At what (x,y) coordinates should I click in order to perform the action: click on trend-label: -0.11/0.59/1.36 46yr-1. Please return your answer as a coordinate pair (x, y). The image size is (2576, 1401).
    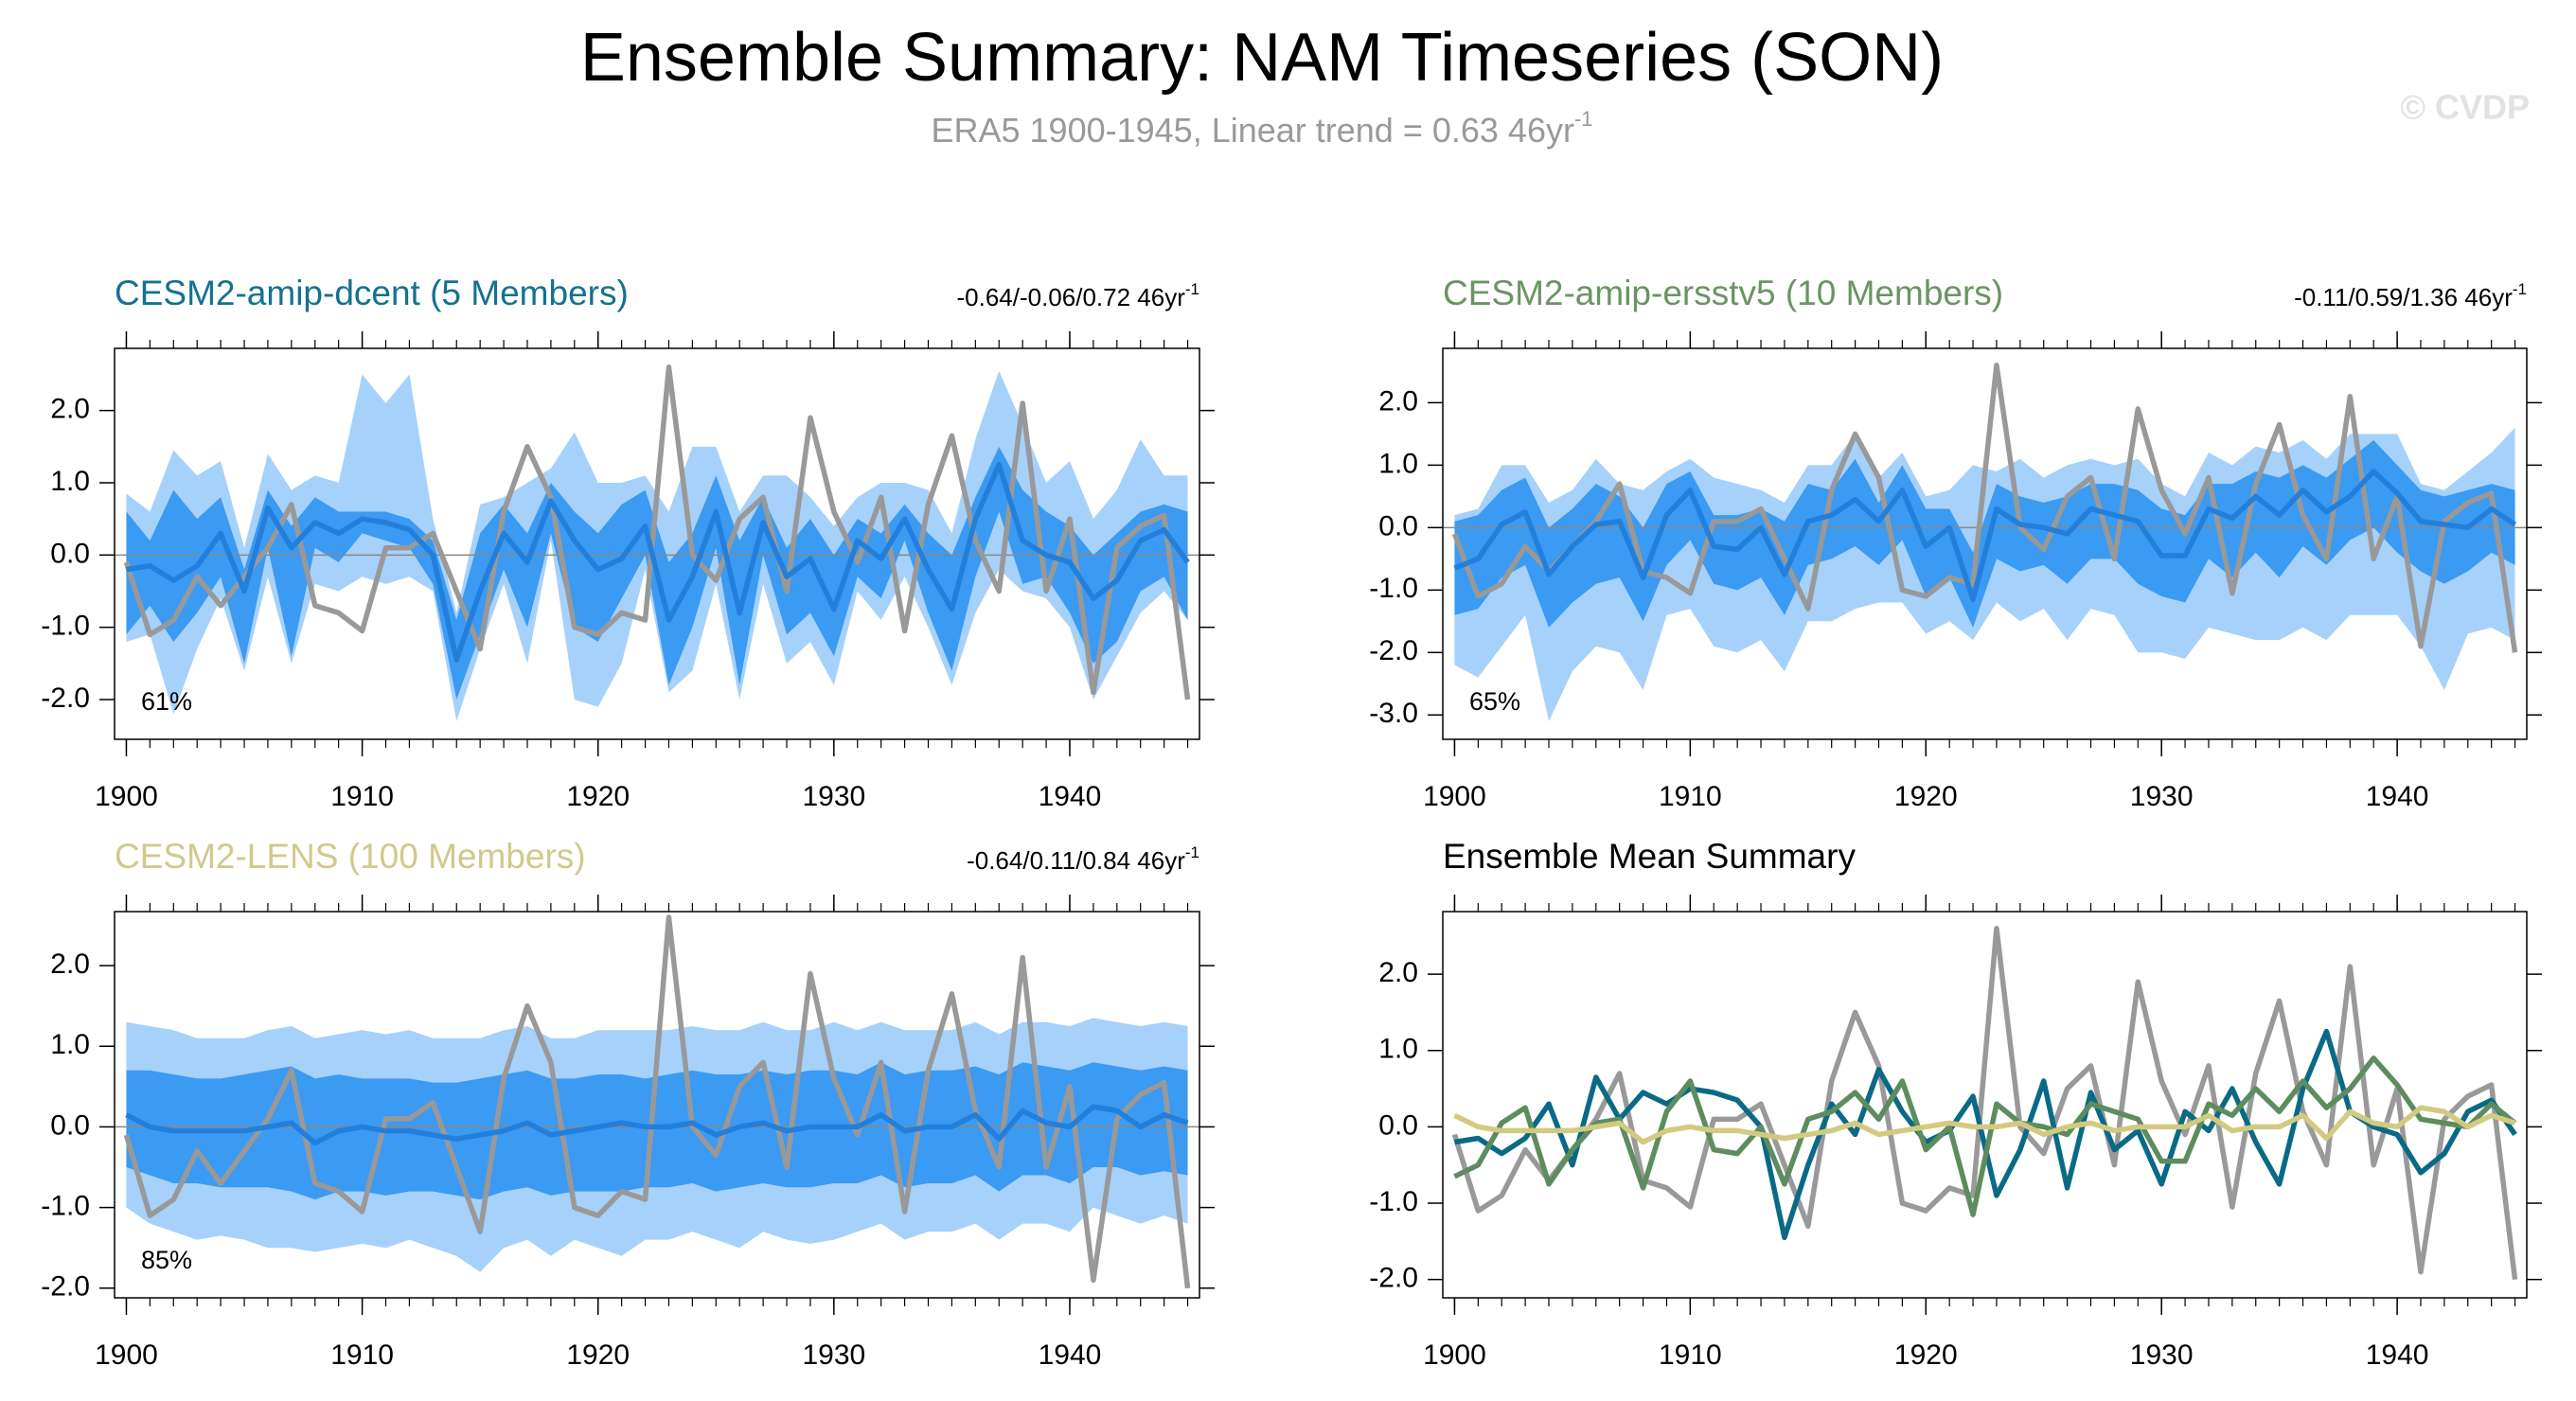
    Looking at the image, I should click on (2411, 295).